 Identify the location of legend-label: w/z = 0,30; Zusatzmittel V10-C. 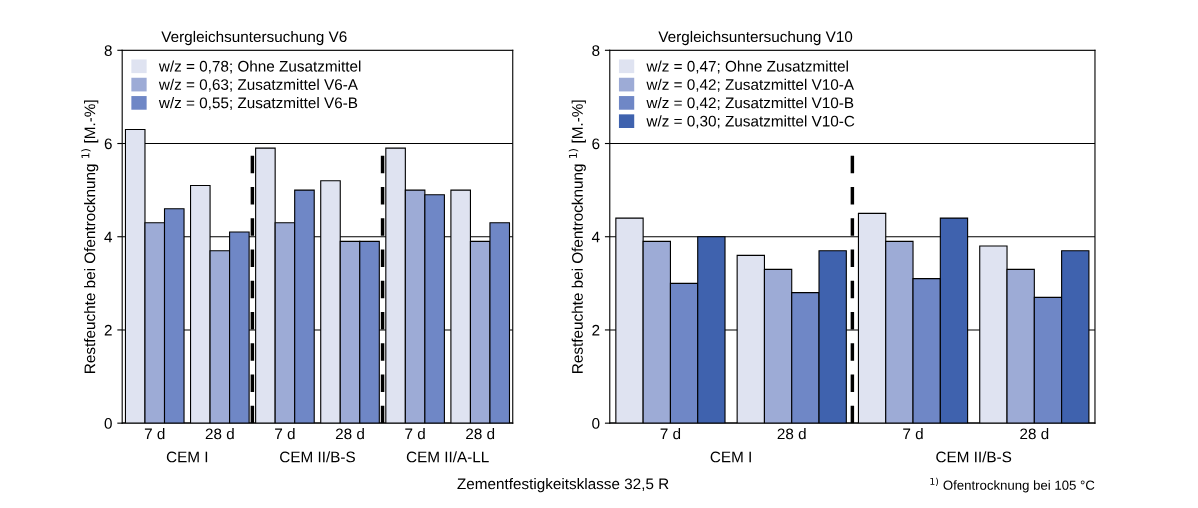
(750, 122).